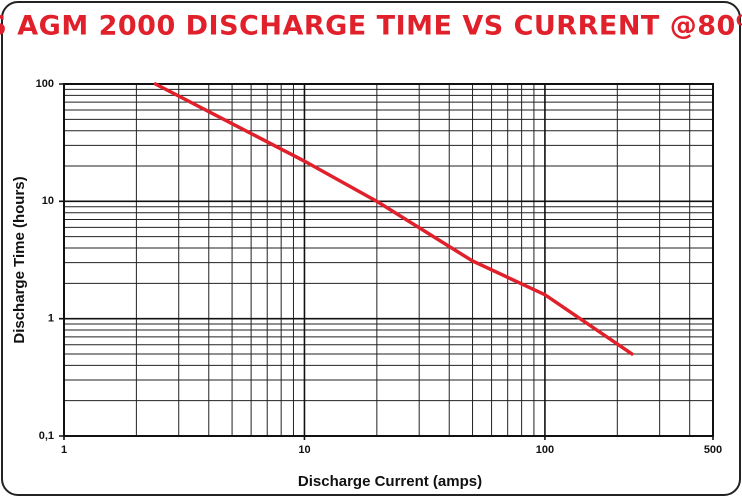 Image resolution: width=742 pixels, height=497 pixels. What do you see at coordinates (45, 84) in the screenshot?
I see `y-tick-label: 100` at bounding box center [45, 84].